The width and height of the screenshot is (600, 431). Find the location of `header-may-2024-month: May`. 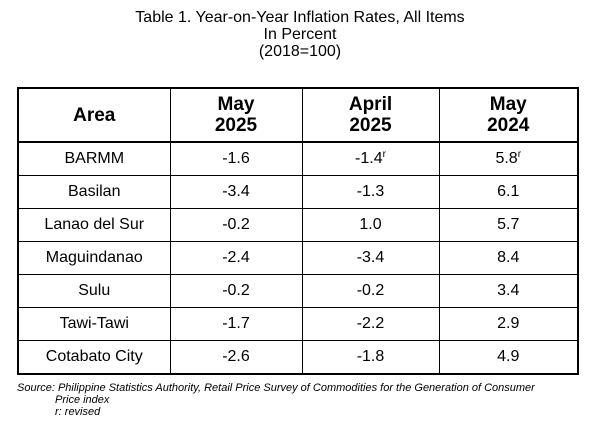

header-may-2024-month: May is located at coordinates (508, 104).